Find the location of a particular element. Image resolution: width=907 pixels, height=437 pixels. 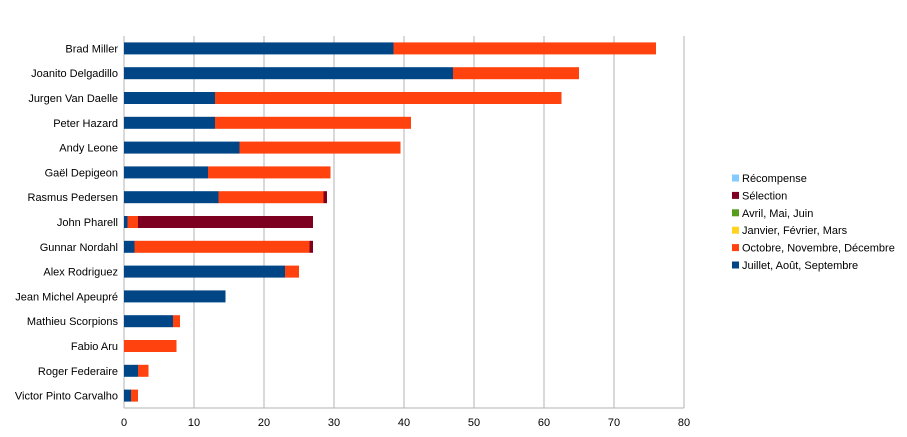

y-category-label: Jurgen Van Daelle is located at coordinates (73, 99).